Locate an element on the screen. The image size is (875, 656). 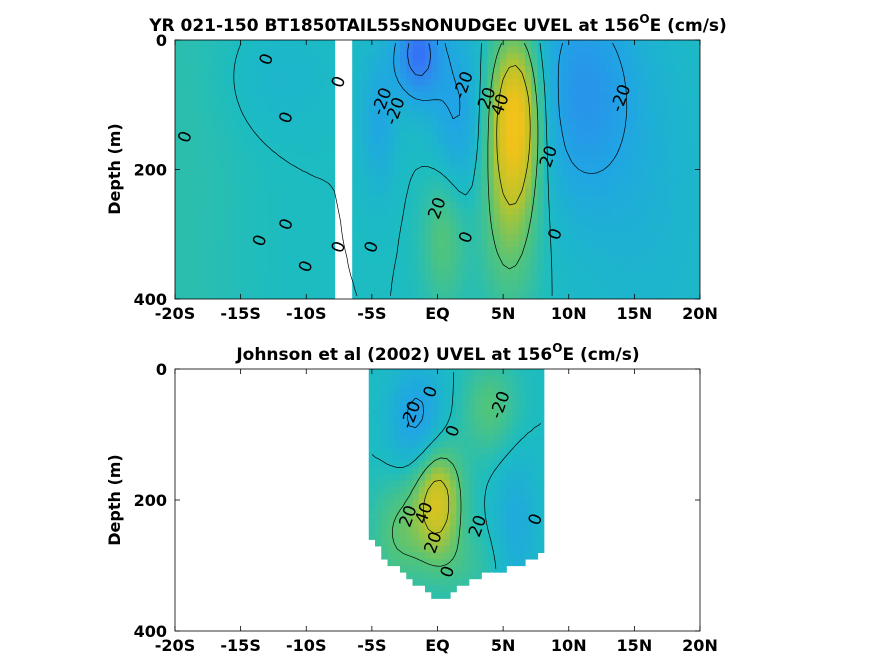
x-tick-label: -20S is located at coordinates (175, 645).